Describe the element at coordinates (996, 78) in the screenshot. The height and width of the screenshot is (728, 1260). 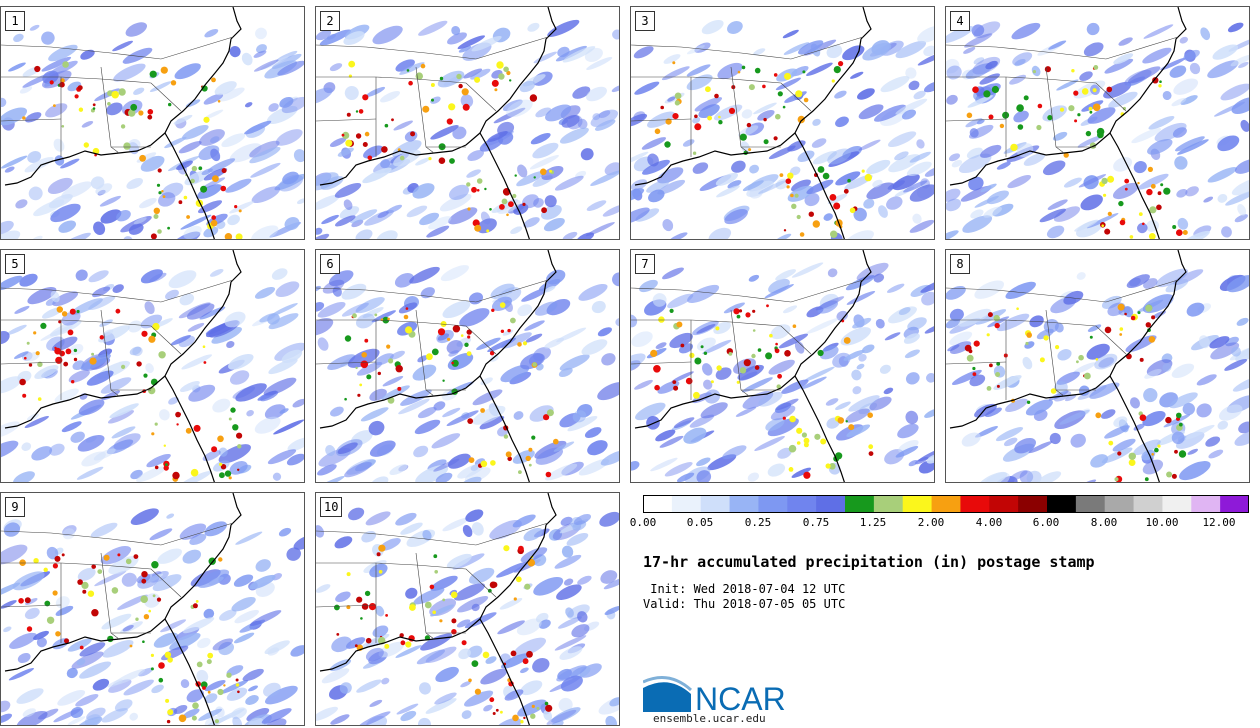
I see `state-border` at that location.